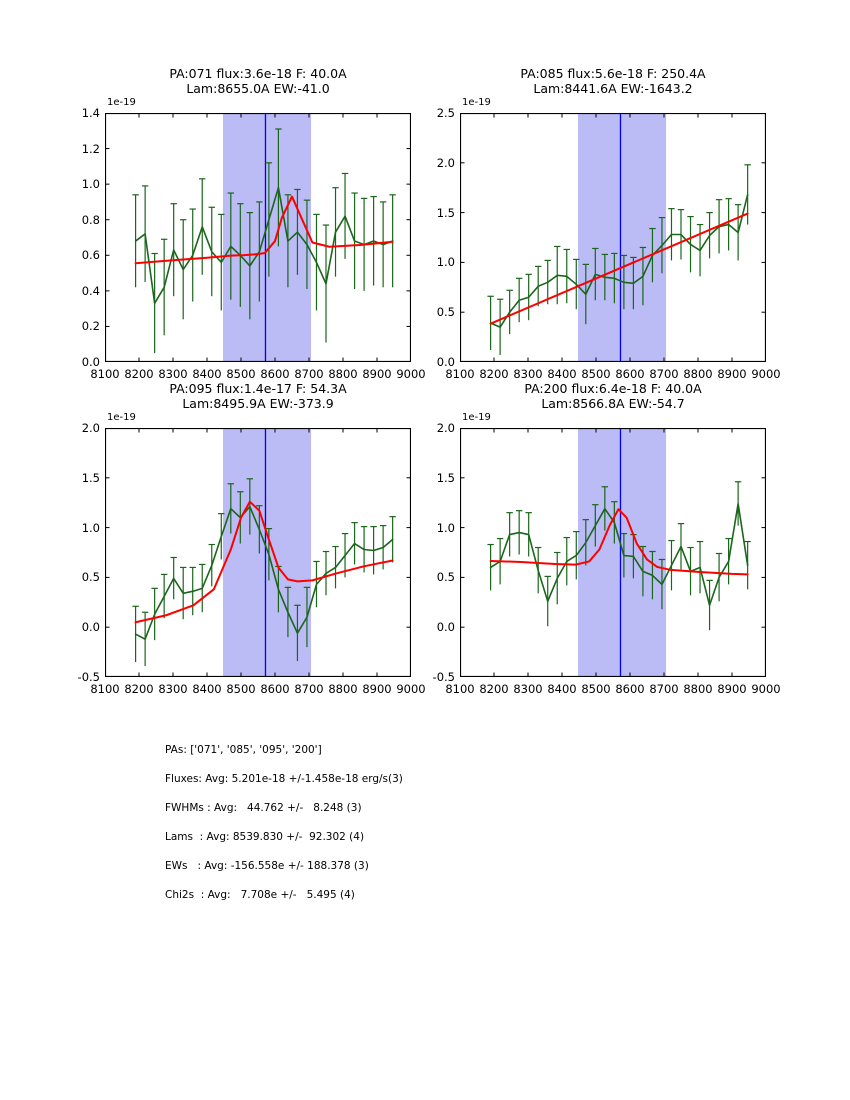 The image size is (850, 1100). Describe the element at coordinates (90, 290) in the screenshot. I see `y-tick-label: 0.4` at that location.